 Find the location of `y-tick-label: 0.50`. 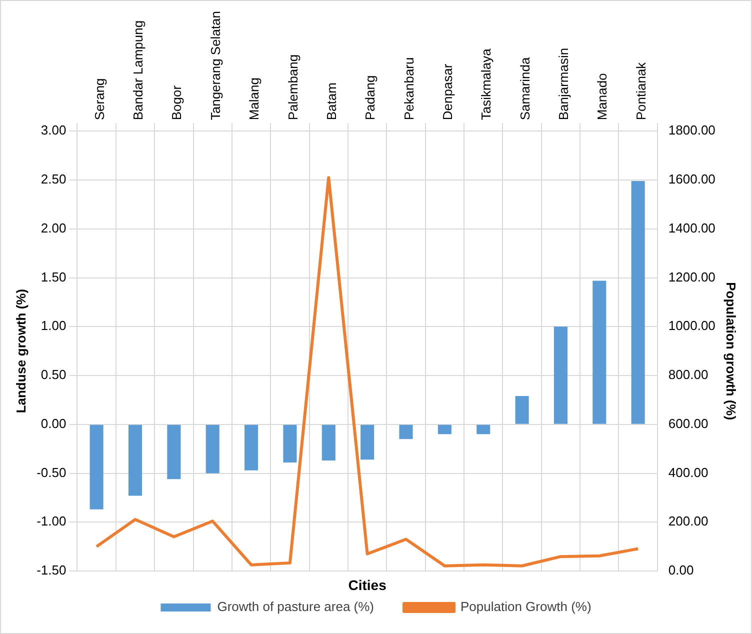

y-tick-label: 0.50 is located at coordinates (53, 374).